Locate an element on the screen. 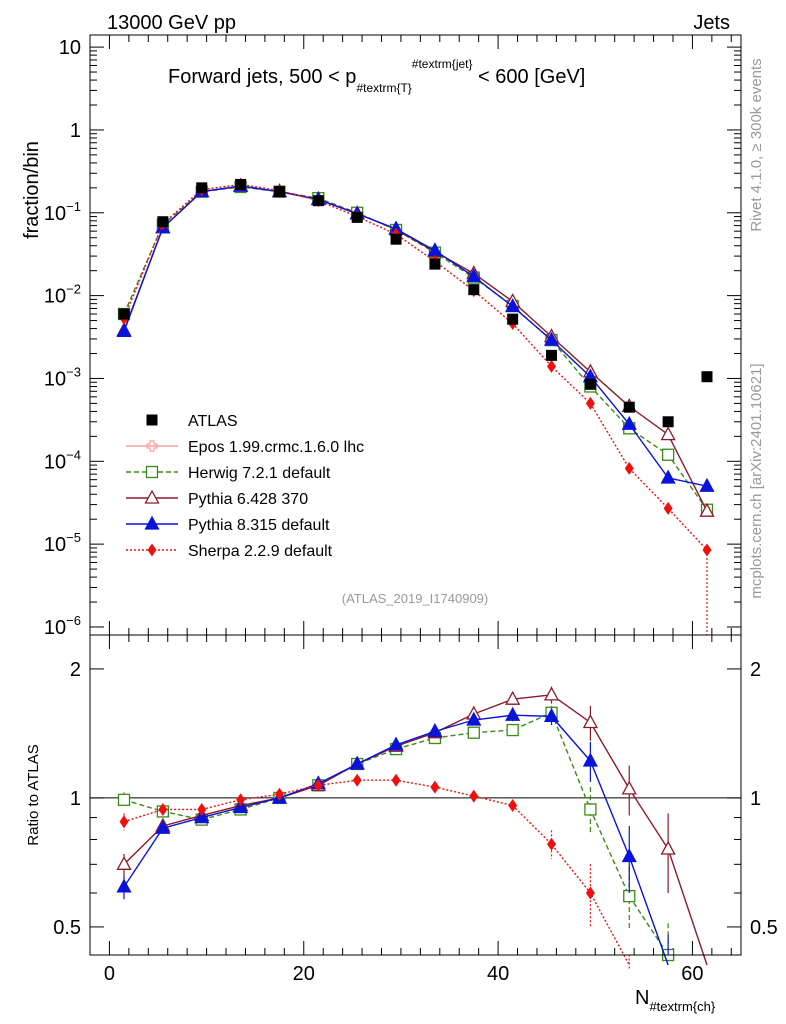  collision-label: 13000 GeV pp is located at coordinates (171, 23).